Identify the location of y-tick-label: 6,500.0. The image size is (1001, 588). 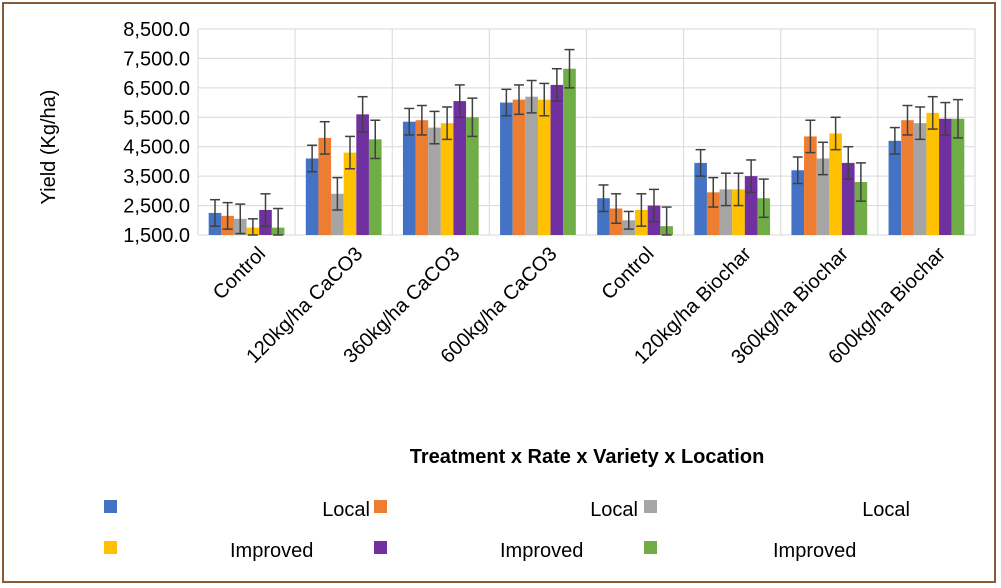
(156, 89).